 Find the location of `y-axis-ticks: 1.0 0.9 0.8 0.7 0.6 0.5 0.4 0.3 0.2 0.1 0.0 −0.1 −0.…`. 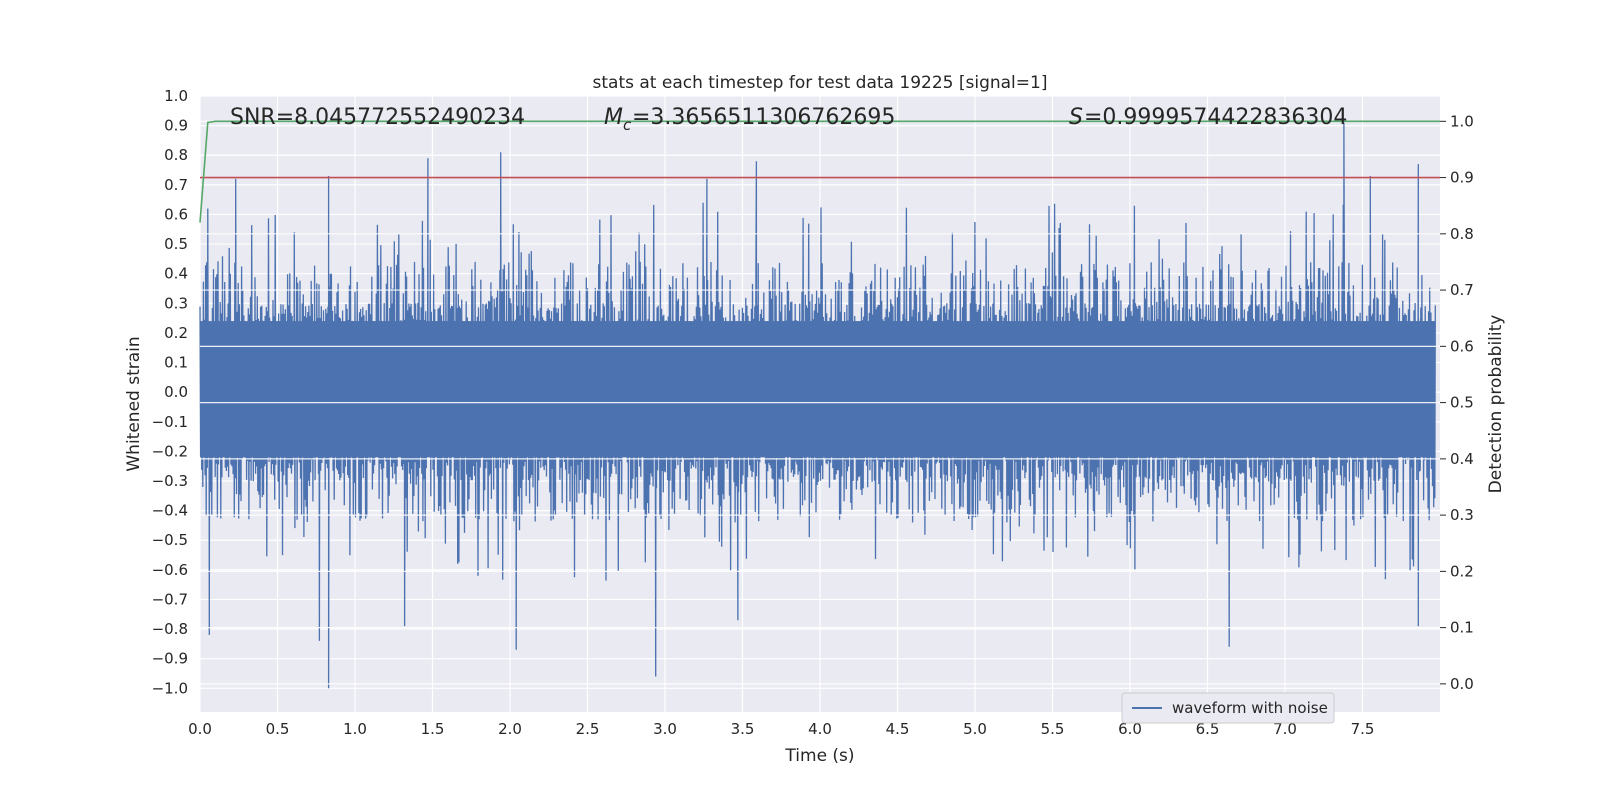

y-axis-ticks: 1.0 0.9 0.8 0.7 0.6 0.5 0.4 0.3 0.2 0.1 0.0 −0.1 −0.… is located at coordinates (170, 392).